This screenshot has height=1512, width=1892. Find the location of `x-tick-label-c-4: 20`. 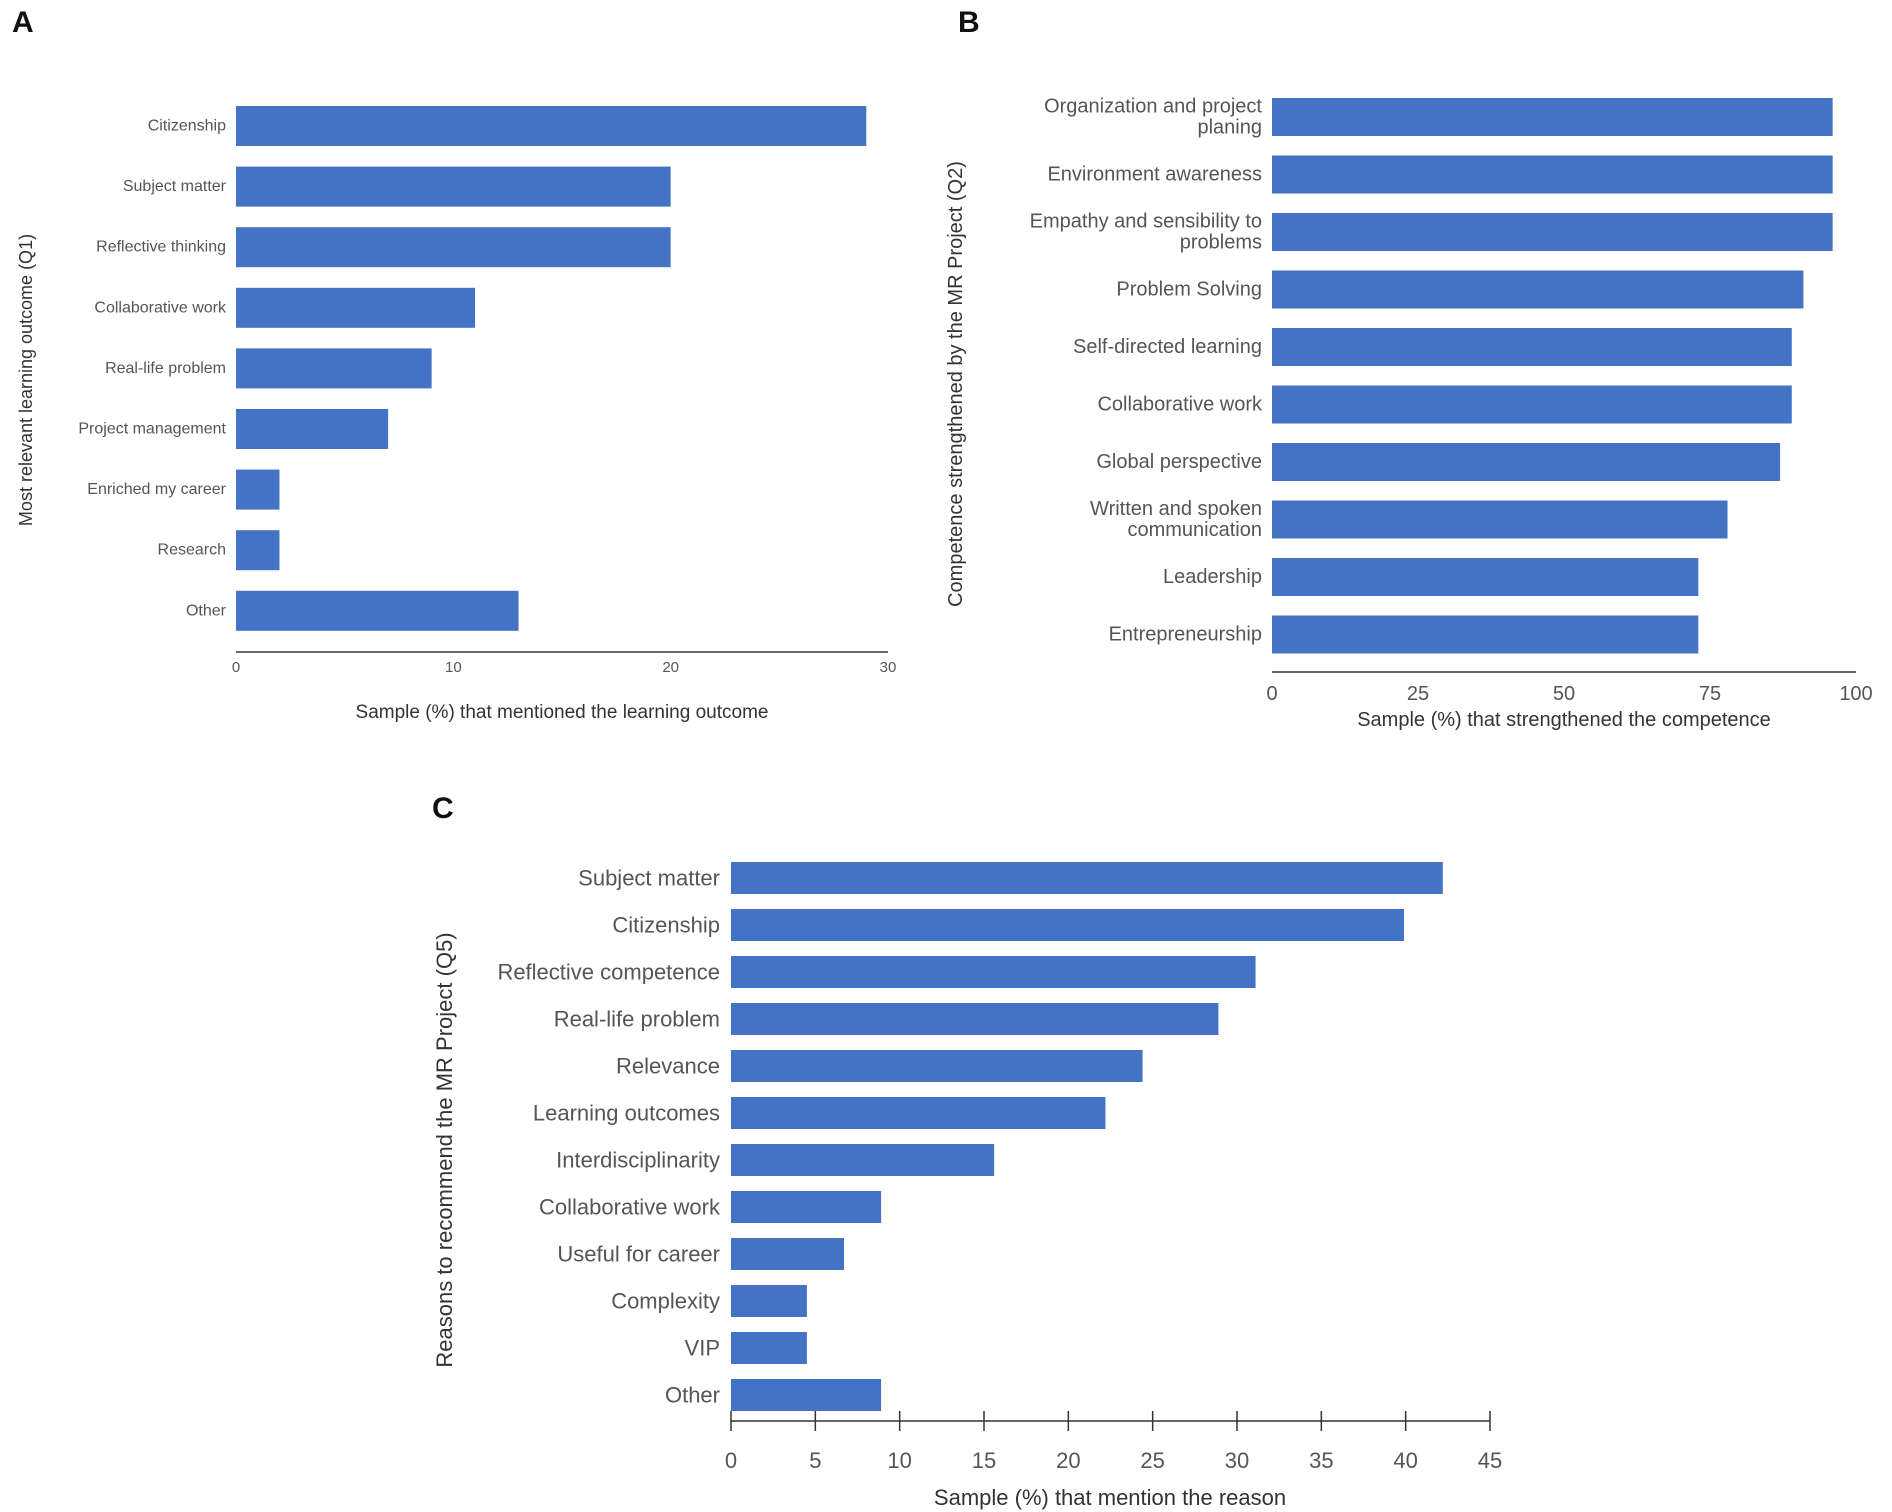

x-tick-label-c-4: 20 is located at coordinates (1068, 1460).